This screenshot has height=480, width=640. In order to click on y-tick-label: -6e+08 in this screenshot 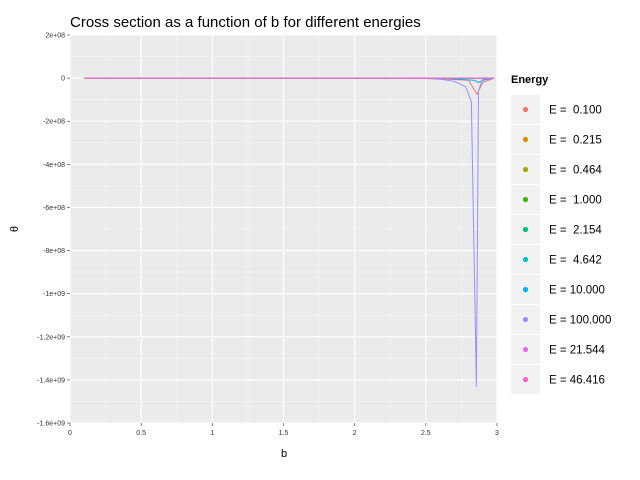, I will do `click(54, 208)`.